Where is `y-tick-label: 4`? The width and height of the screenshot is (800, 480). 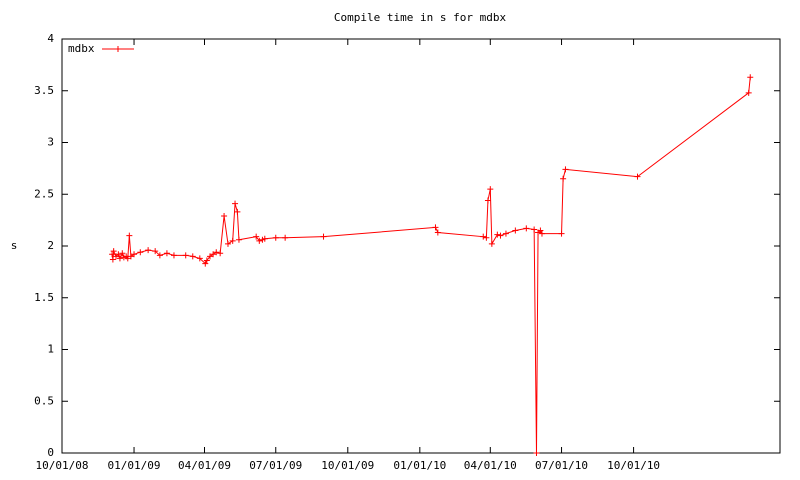
y-tick-label: 4 is located at coordinates (50, 38).